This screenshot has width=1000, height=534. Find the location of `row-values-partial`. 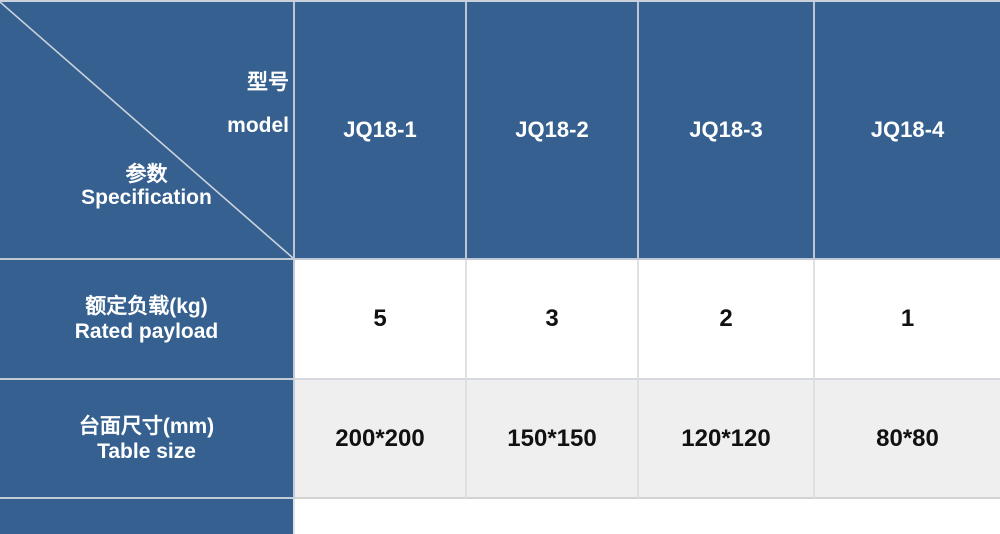

row-values-partial is located at coordinates (646, 516).